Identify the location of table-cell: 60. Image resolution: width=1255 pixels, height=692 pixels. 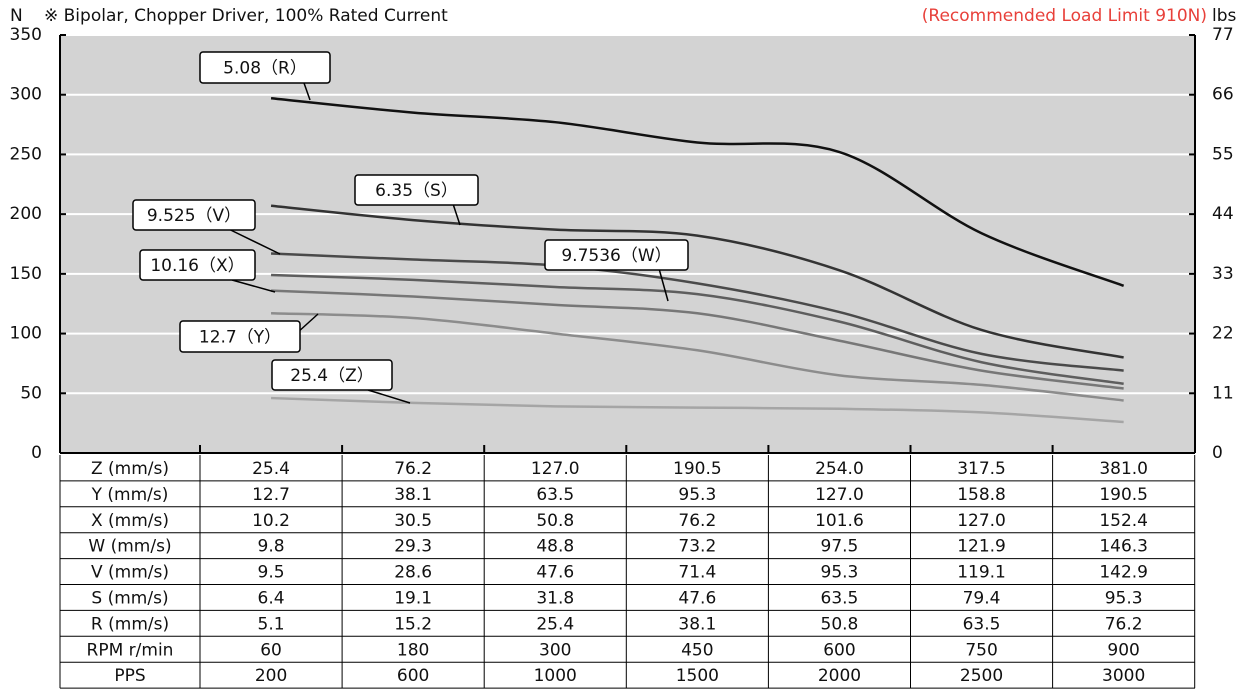
(271, 650).